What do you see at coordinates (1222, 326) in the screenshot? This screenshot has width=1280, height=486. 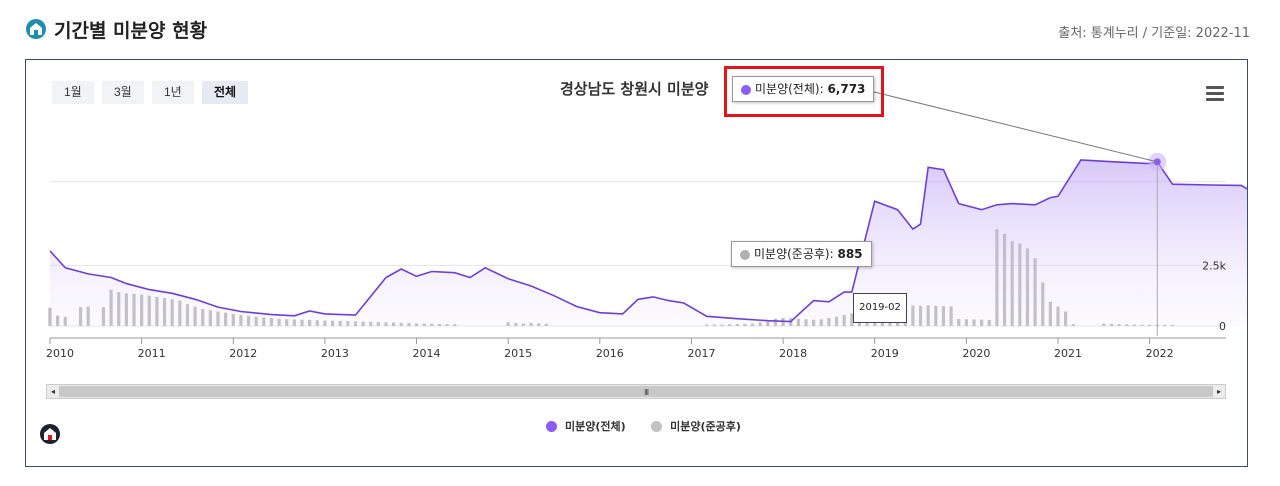 I see `y-tick-label: 0` at bounding box center [1222, 326].